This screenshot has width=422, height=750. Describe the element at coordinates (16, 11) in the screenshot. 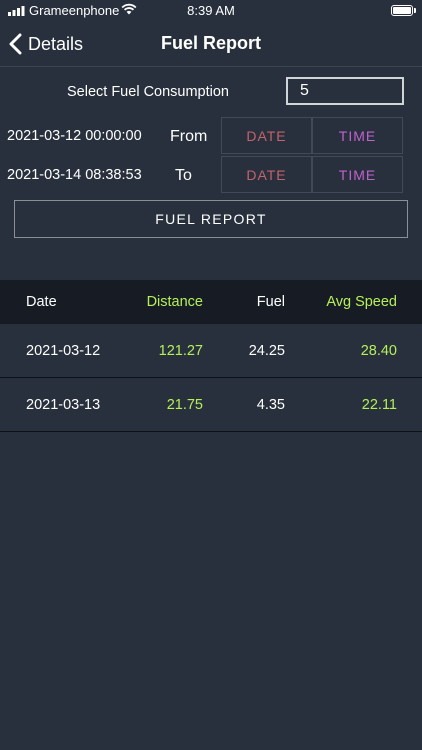

I see `cellular-signal-icon` at that location.